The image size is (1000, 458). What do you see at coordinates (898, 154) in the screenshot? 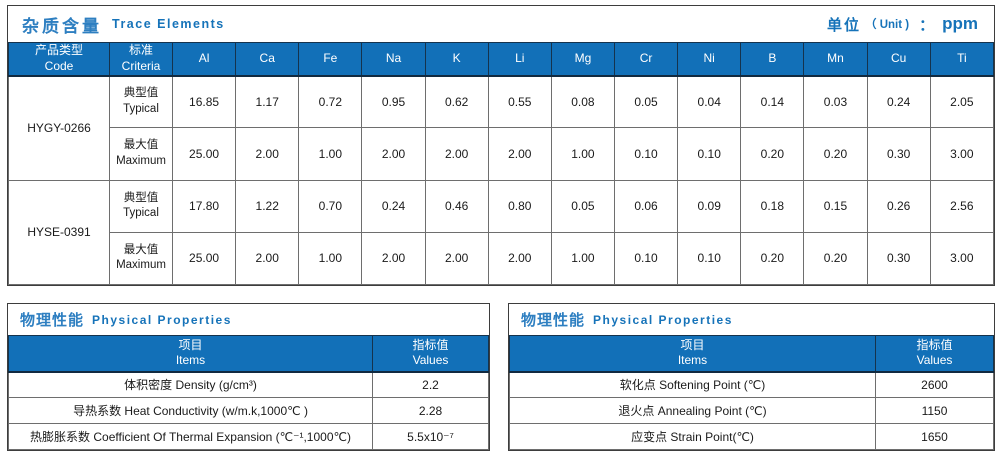
I see `value-cell: 0.30` at bounding box center [898, 154].